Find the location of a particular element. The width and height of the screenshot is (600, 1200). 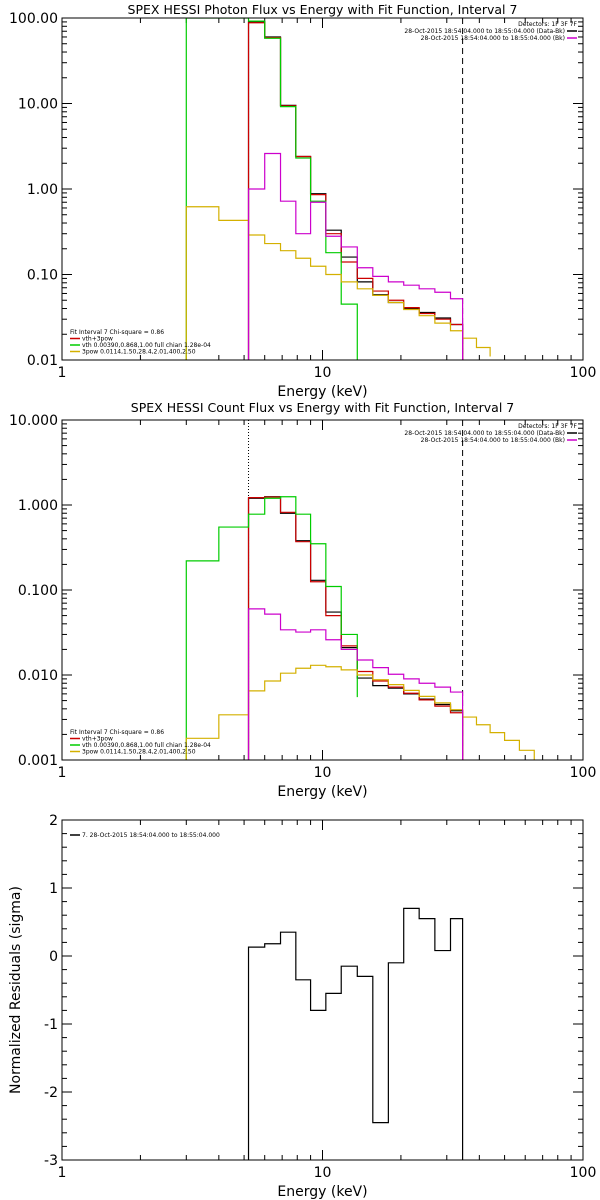

series-vth+3pow is located at coordinates (355, 628).